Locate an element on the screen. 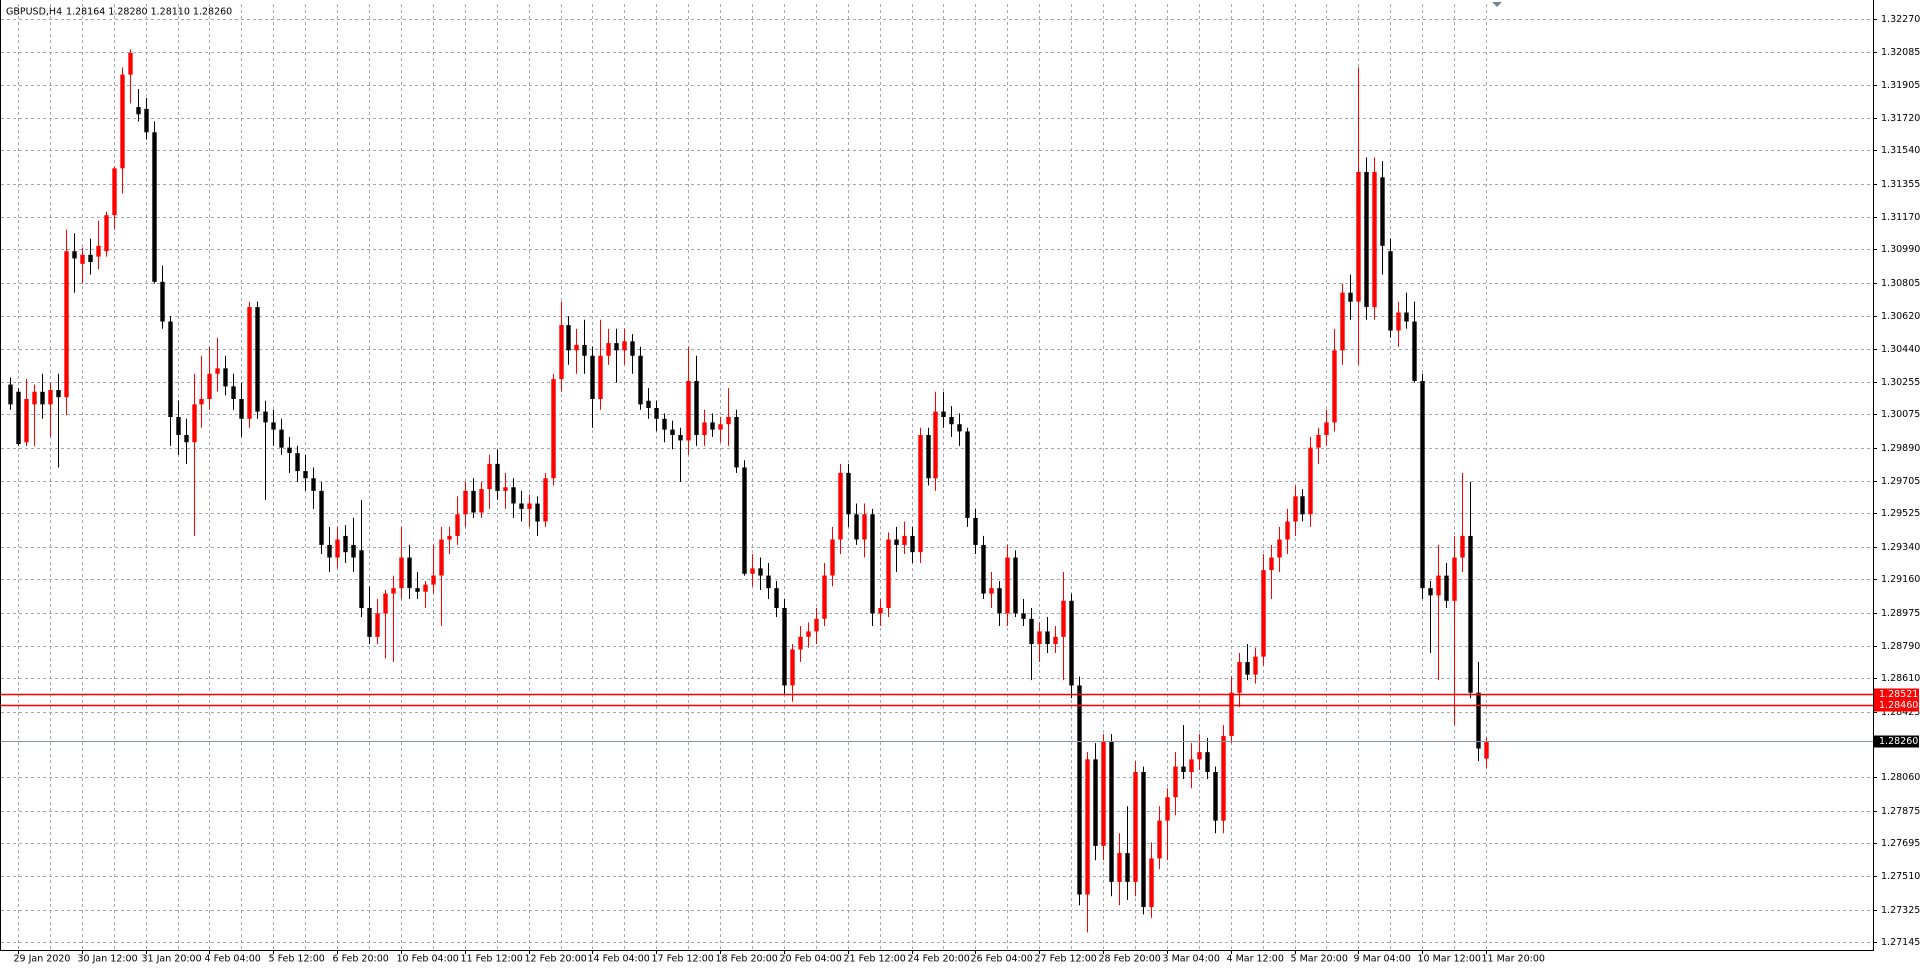  y-tick-label: 1.31170 is located at coordinates (1900, 217).